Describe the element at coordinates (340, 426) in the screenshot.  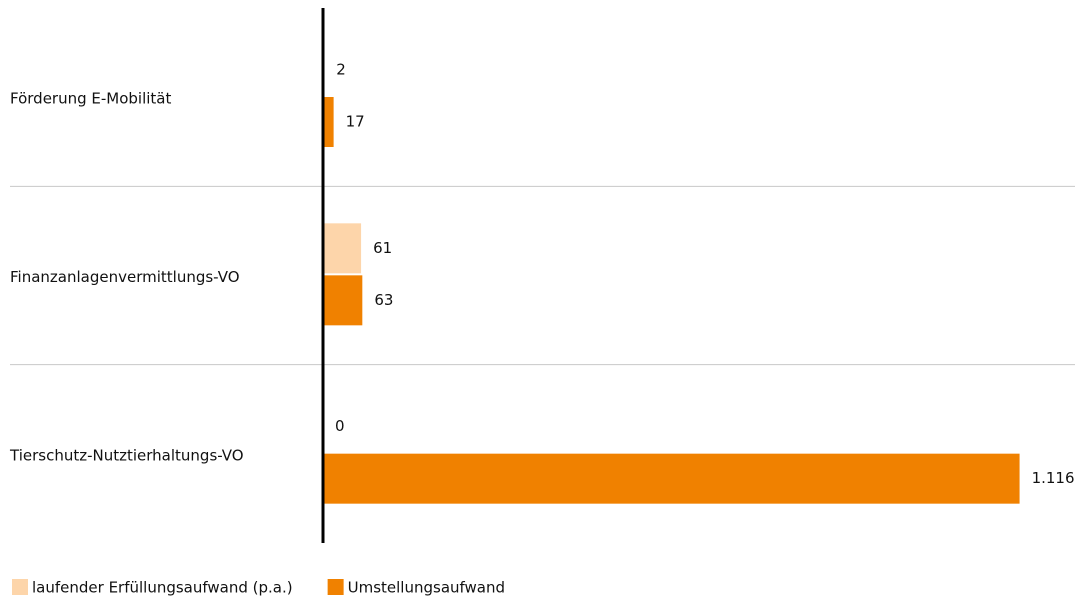
I see `value-label: 0` at that location.